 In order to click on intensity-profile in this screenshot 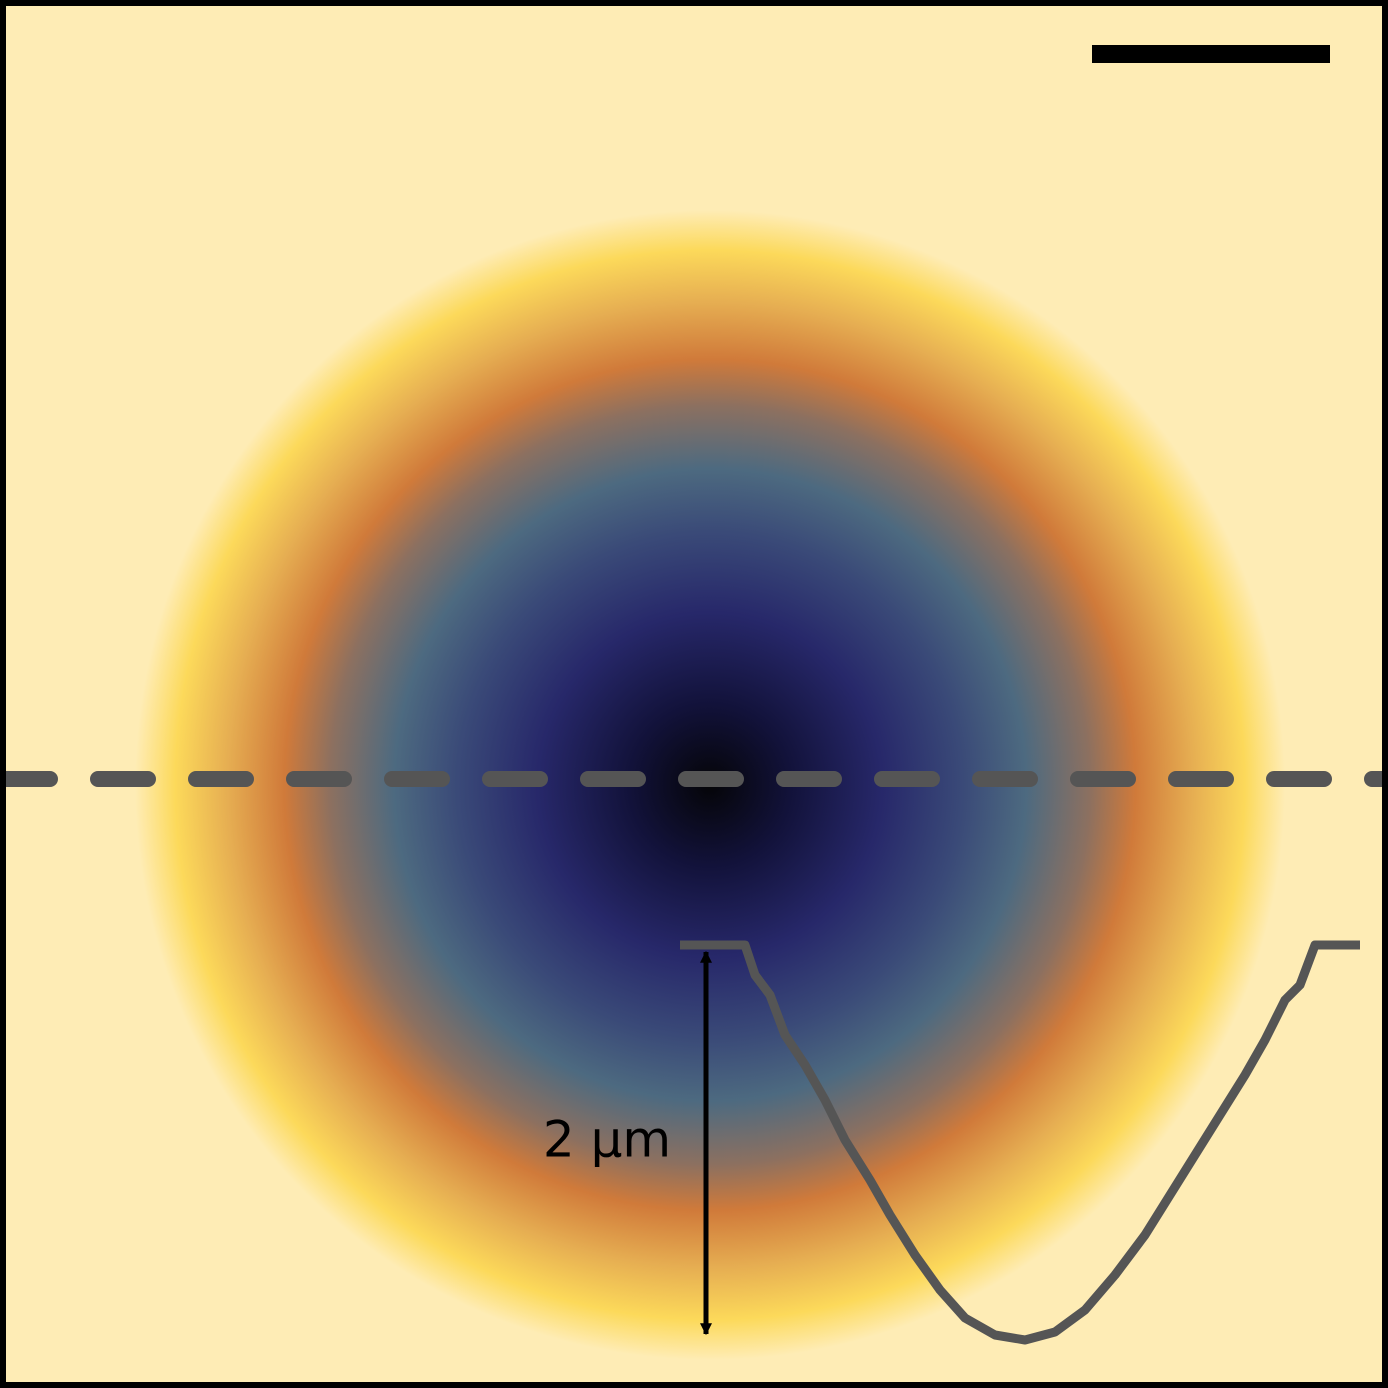, I will do `click(1020, 1142)`.